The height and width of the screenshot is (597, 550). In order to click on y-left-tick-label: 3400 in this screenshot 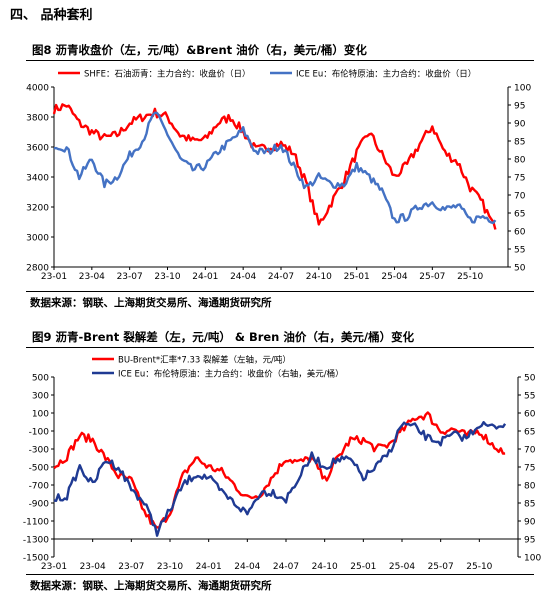, I will do `click(37, 179)`.